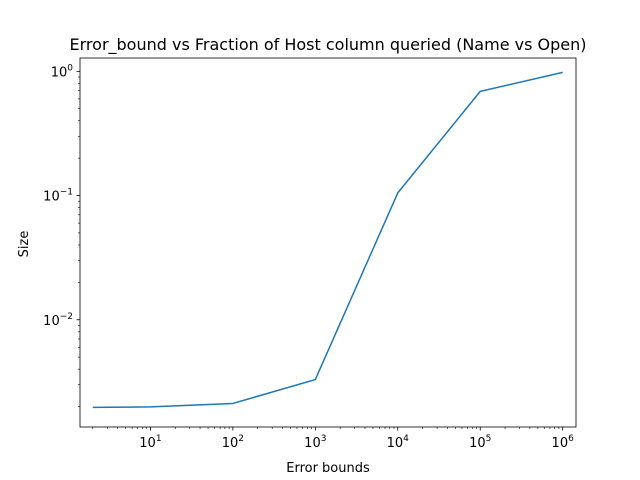  What do you see at coordinates (24, 244) in the screenshot?
I see `y-axis-label: Size` at bounding box center [24, 244].